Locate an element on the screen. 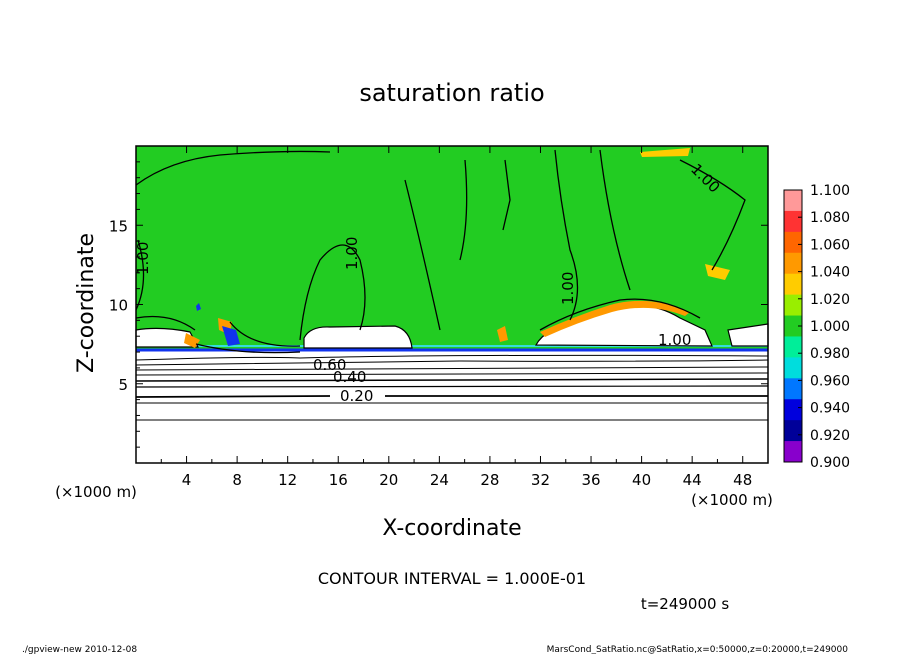  subsaturated-region is located at coordinates (452, 406).